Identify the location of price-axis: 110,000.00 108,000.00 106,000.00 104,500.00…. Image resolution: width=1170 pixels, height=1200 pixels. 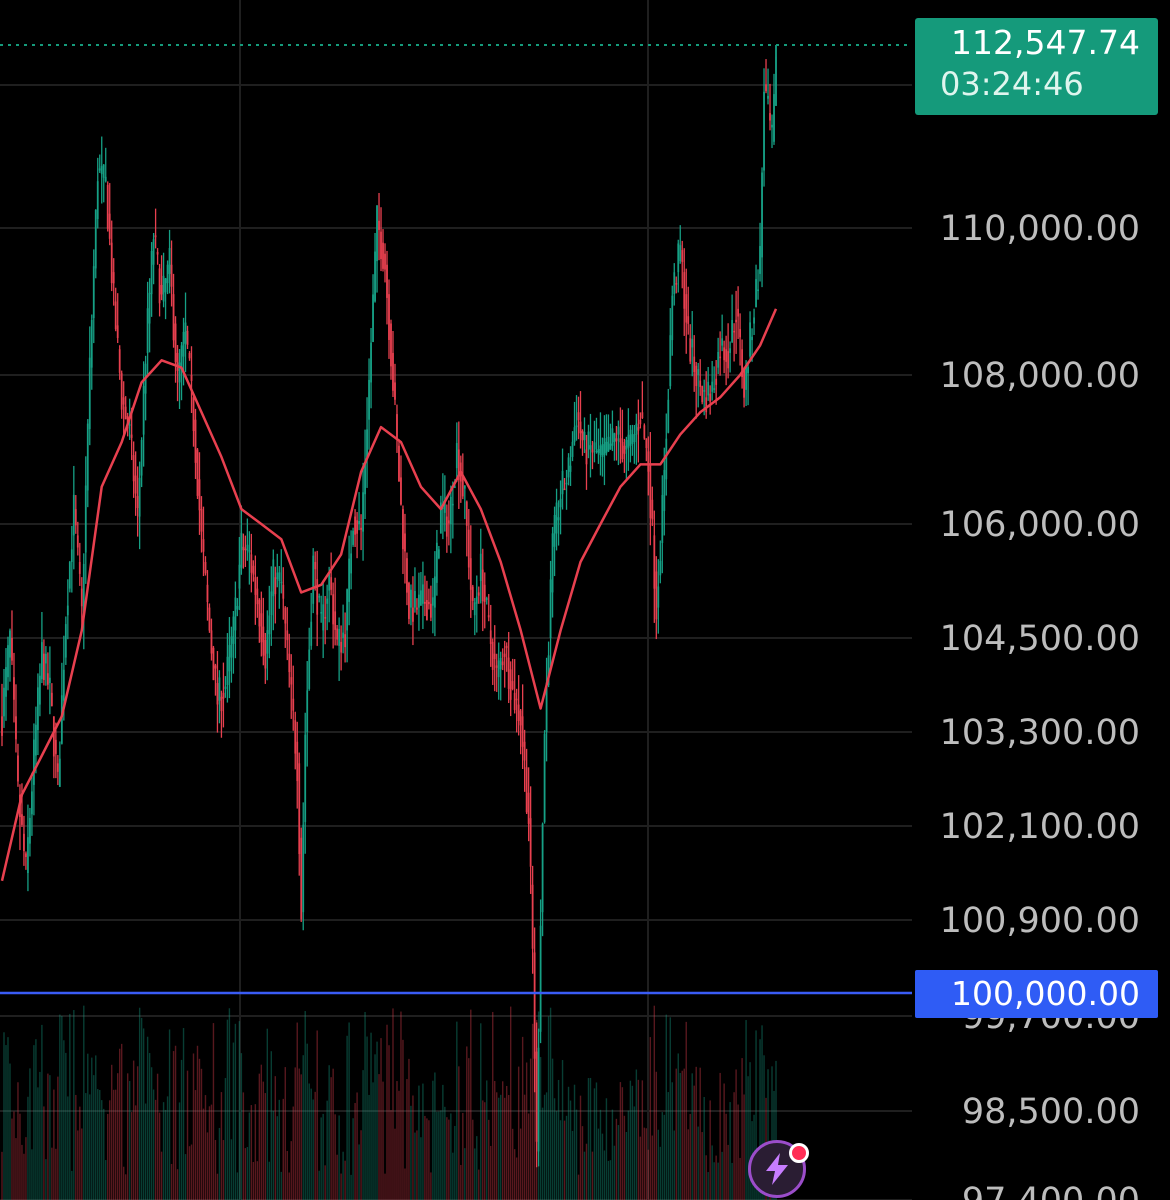
(1040, 704).